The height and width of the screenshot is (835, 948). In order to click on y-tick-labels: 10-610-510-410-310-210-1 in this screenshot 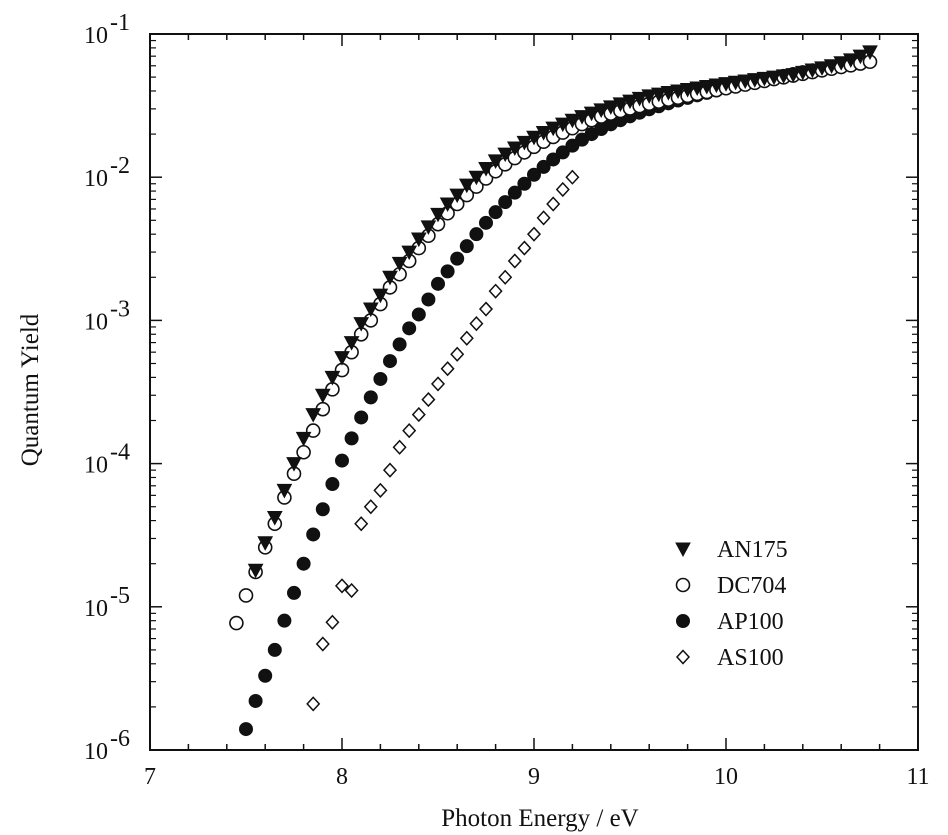, I will do `click(107, 387)`.